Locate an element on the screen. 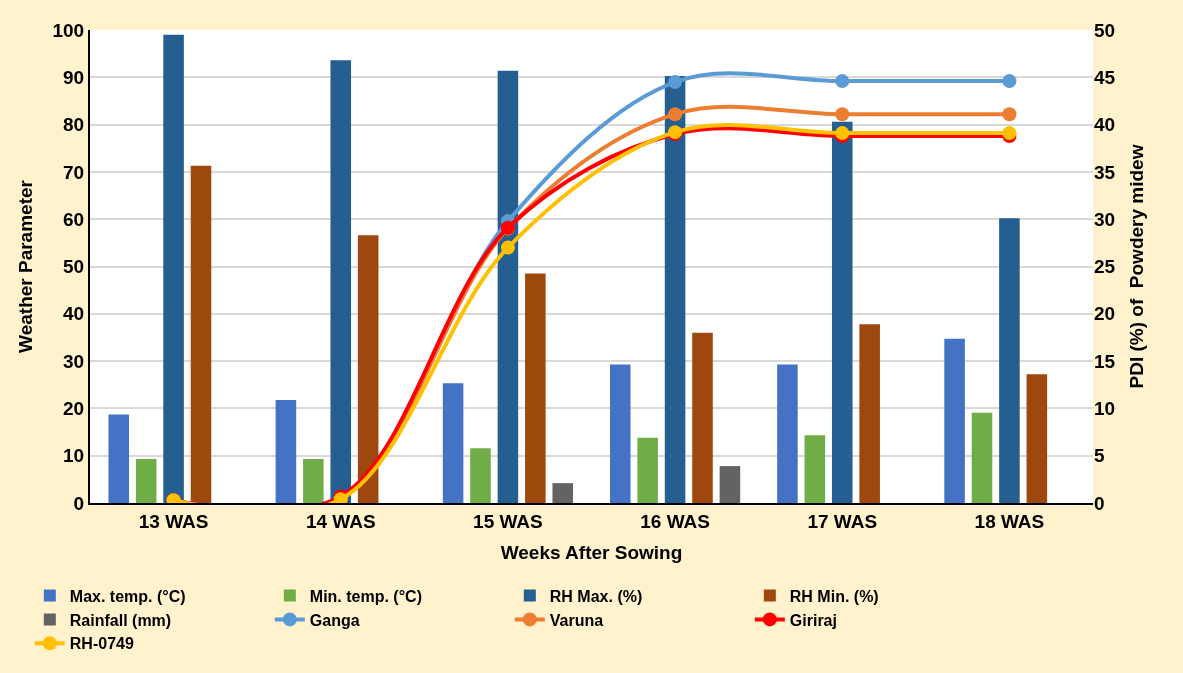 The height and width of the screenshot is (673, 1183). y-tick-label: 30 is located at coordinates (74, 361).